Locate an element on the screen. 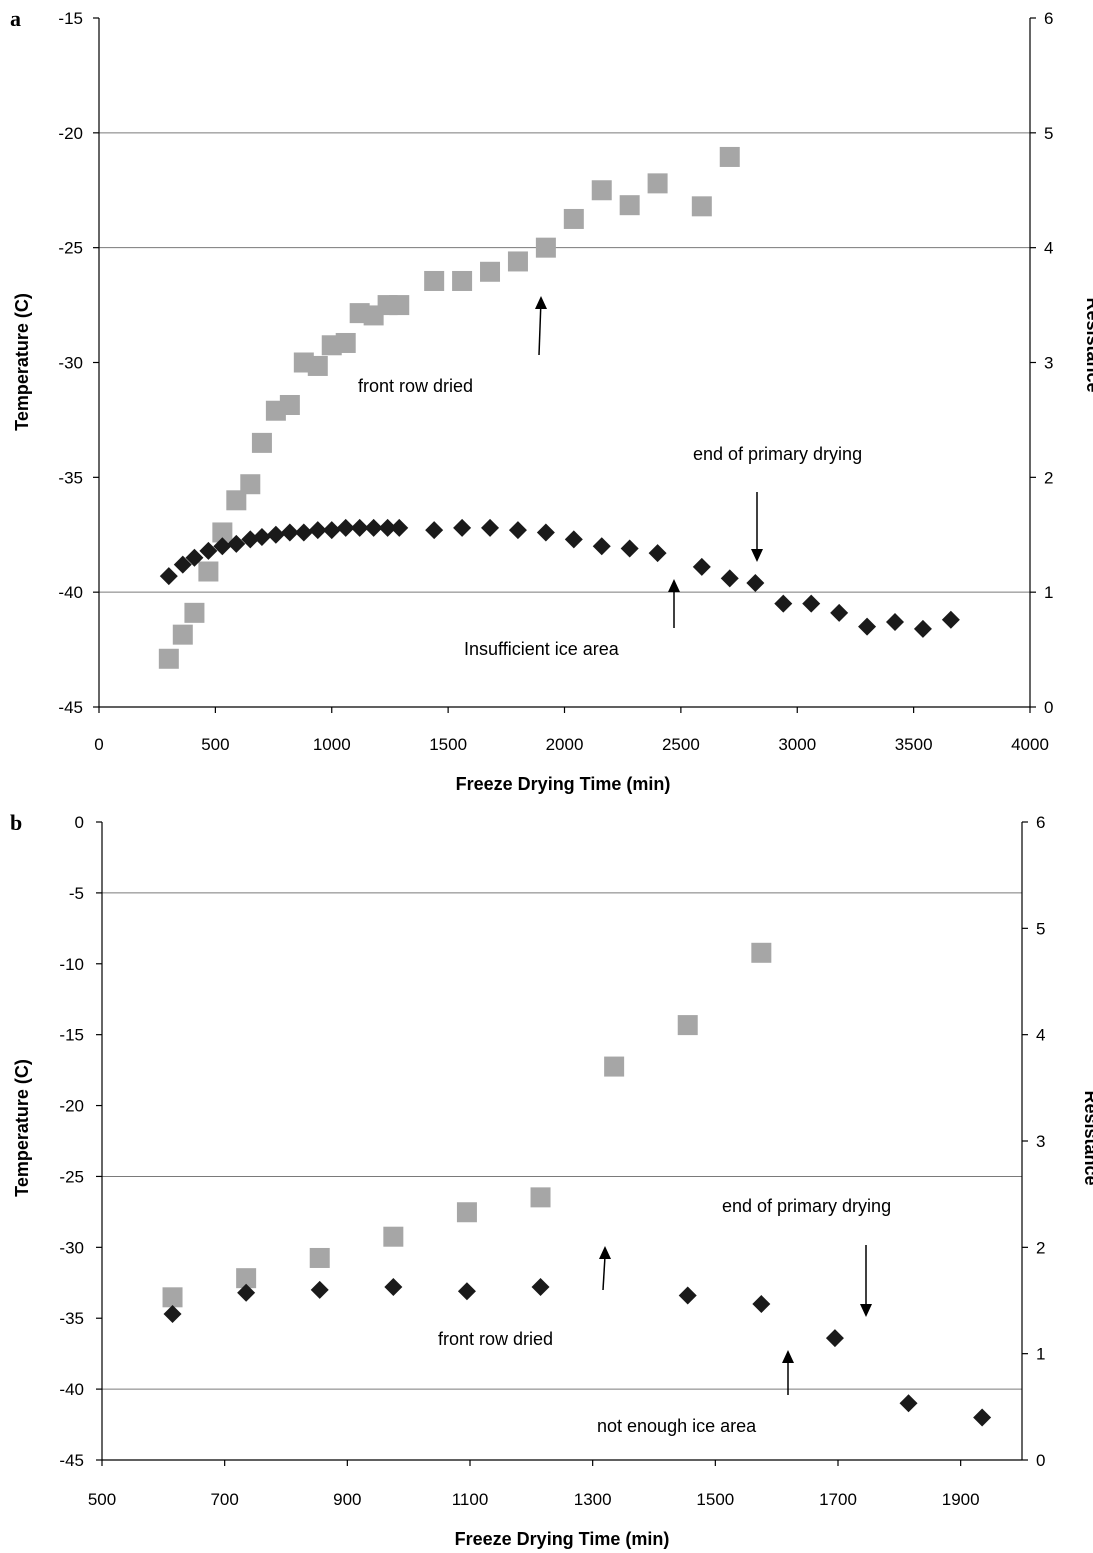  y-tick-label: -5 is located at coordinates (76, 893).